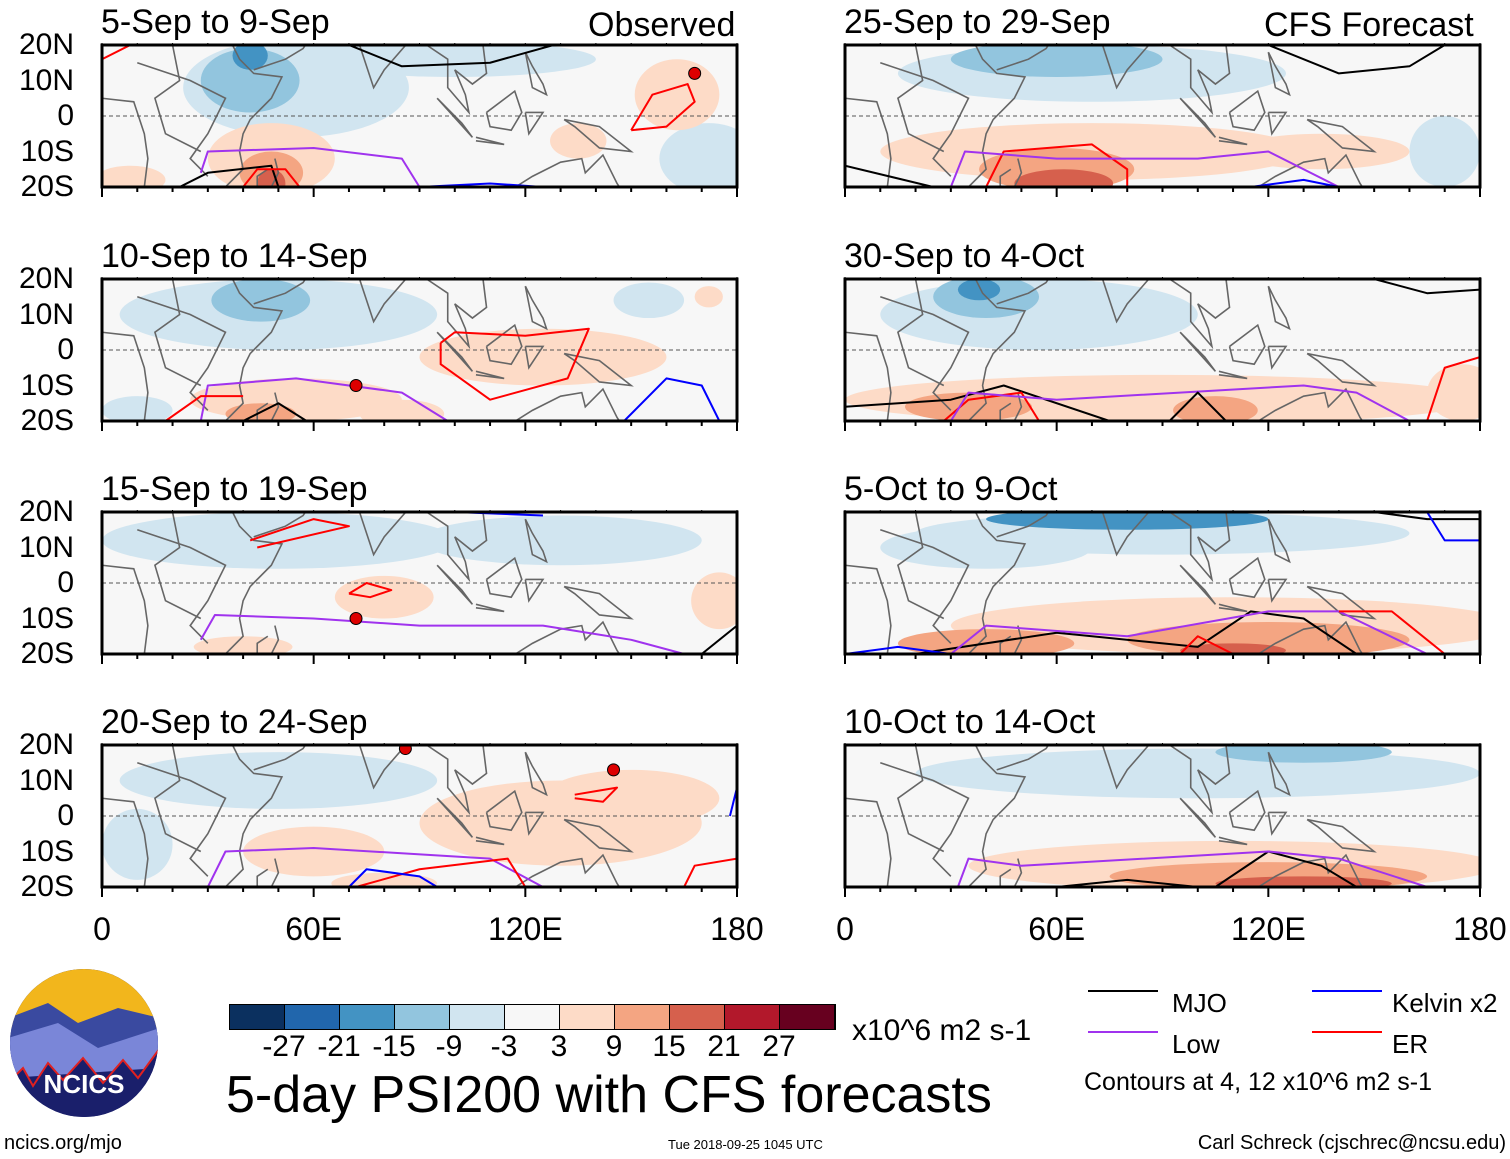 The width and height of the screenshot is (1510, 1159). Describe the element at coordinates (559, 1046) in the screenshot. I see `colorbar-label: 3` at that location.